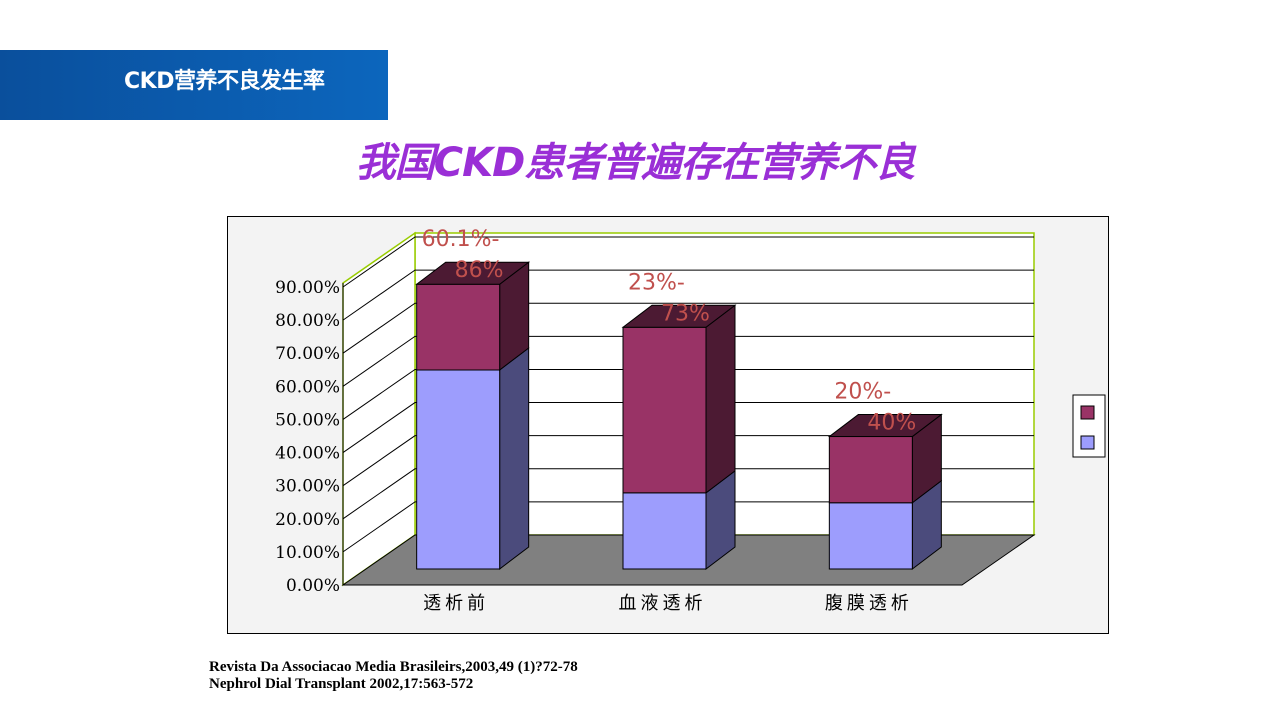 This screenshot has height=720, width=1280. Describe the element at coordinates (891, 423) in the screenshot. I see `data-label: 40%` at that location.